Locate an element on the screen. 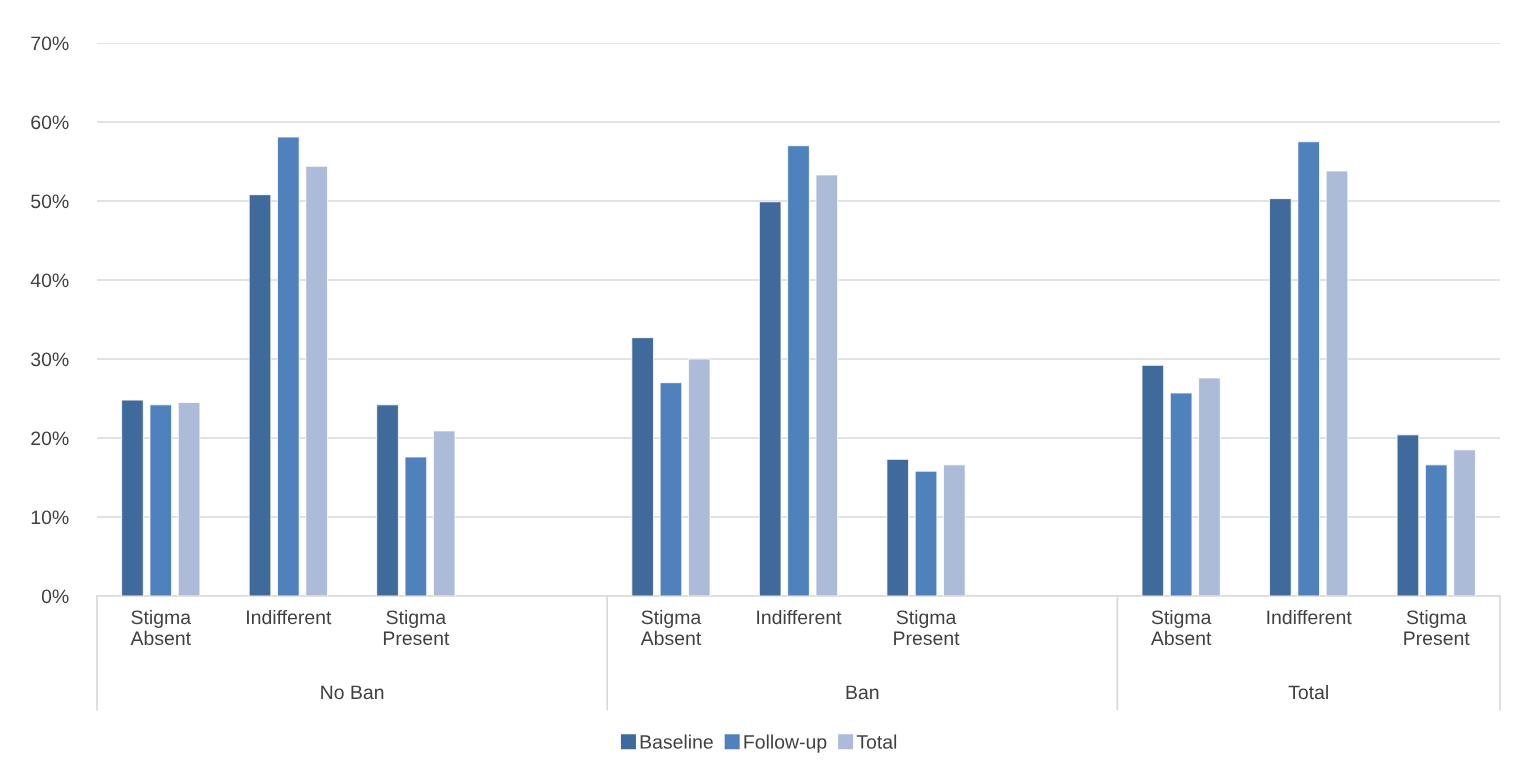 This screenshot has width=1519, height=774. y-tick-label: 30% is located at coordinates (50, 359).